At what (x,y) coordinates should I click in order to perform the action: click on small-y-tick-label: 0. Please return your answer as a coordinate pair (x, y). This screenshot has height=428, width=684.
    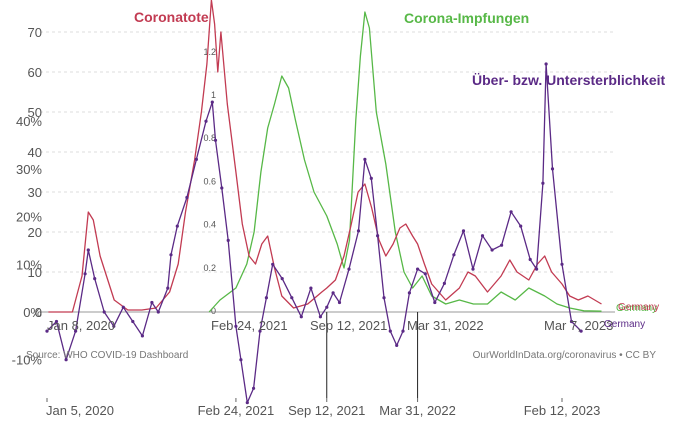
    Looking at the image, I should click on (213, 311).